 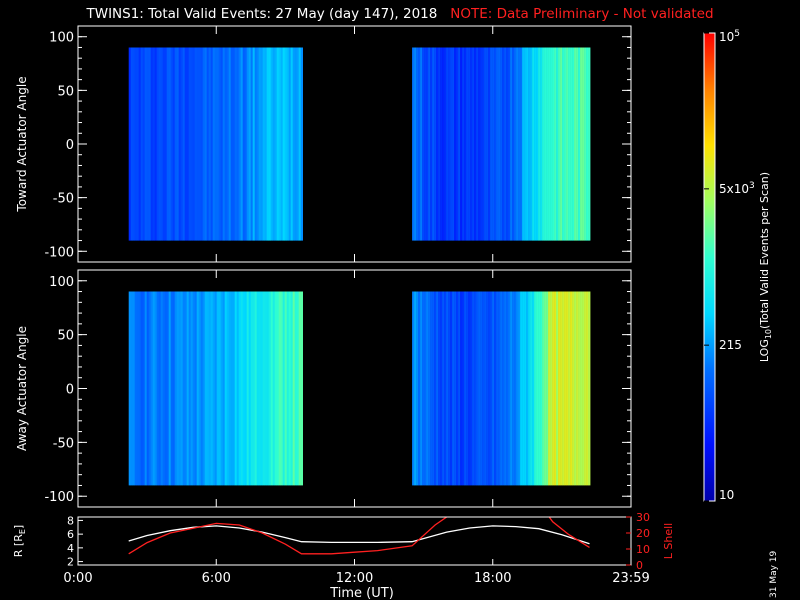 What do you see at coordinates (22, 144) in the screenshot?
I see `y-axis-label: Toward Actuator Angle` at bounding box center [22, 144].